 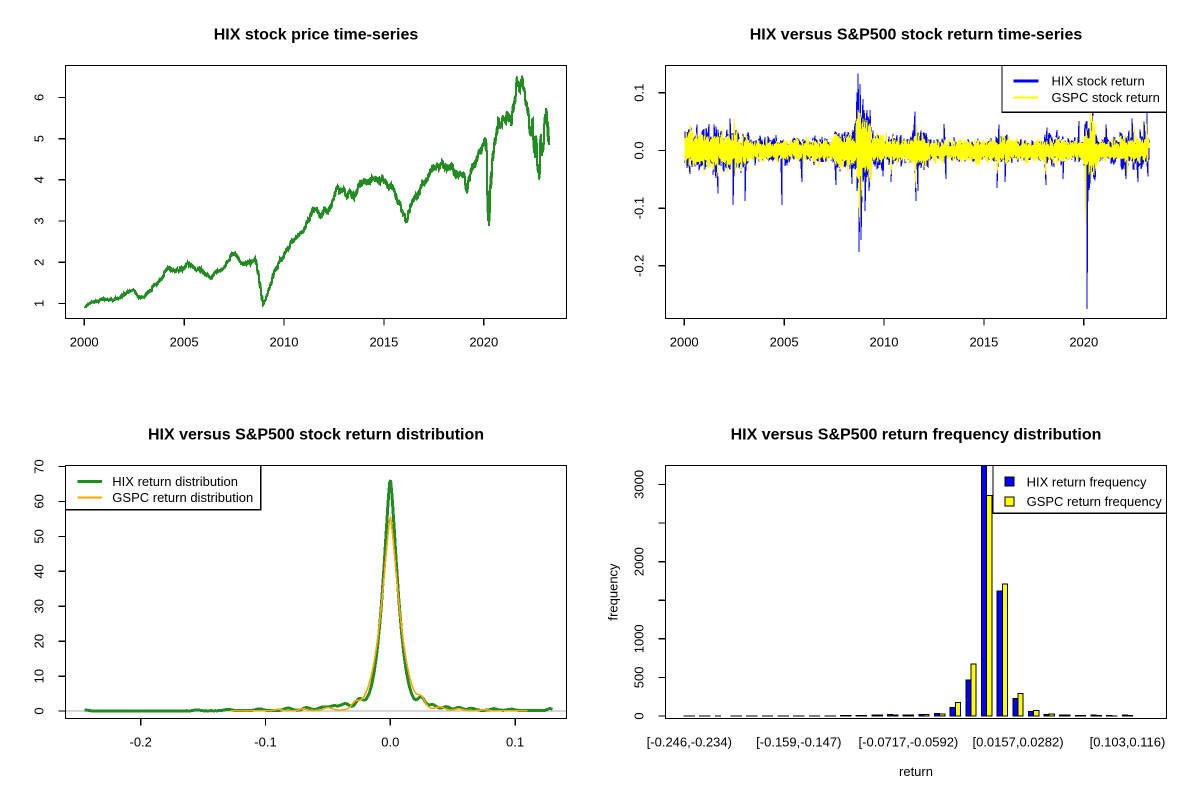 What do you see at coordinates (38, 303) in the screenshot?
I see `svg-text: 1` at bounding box center [38, 303].